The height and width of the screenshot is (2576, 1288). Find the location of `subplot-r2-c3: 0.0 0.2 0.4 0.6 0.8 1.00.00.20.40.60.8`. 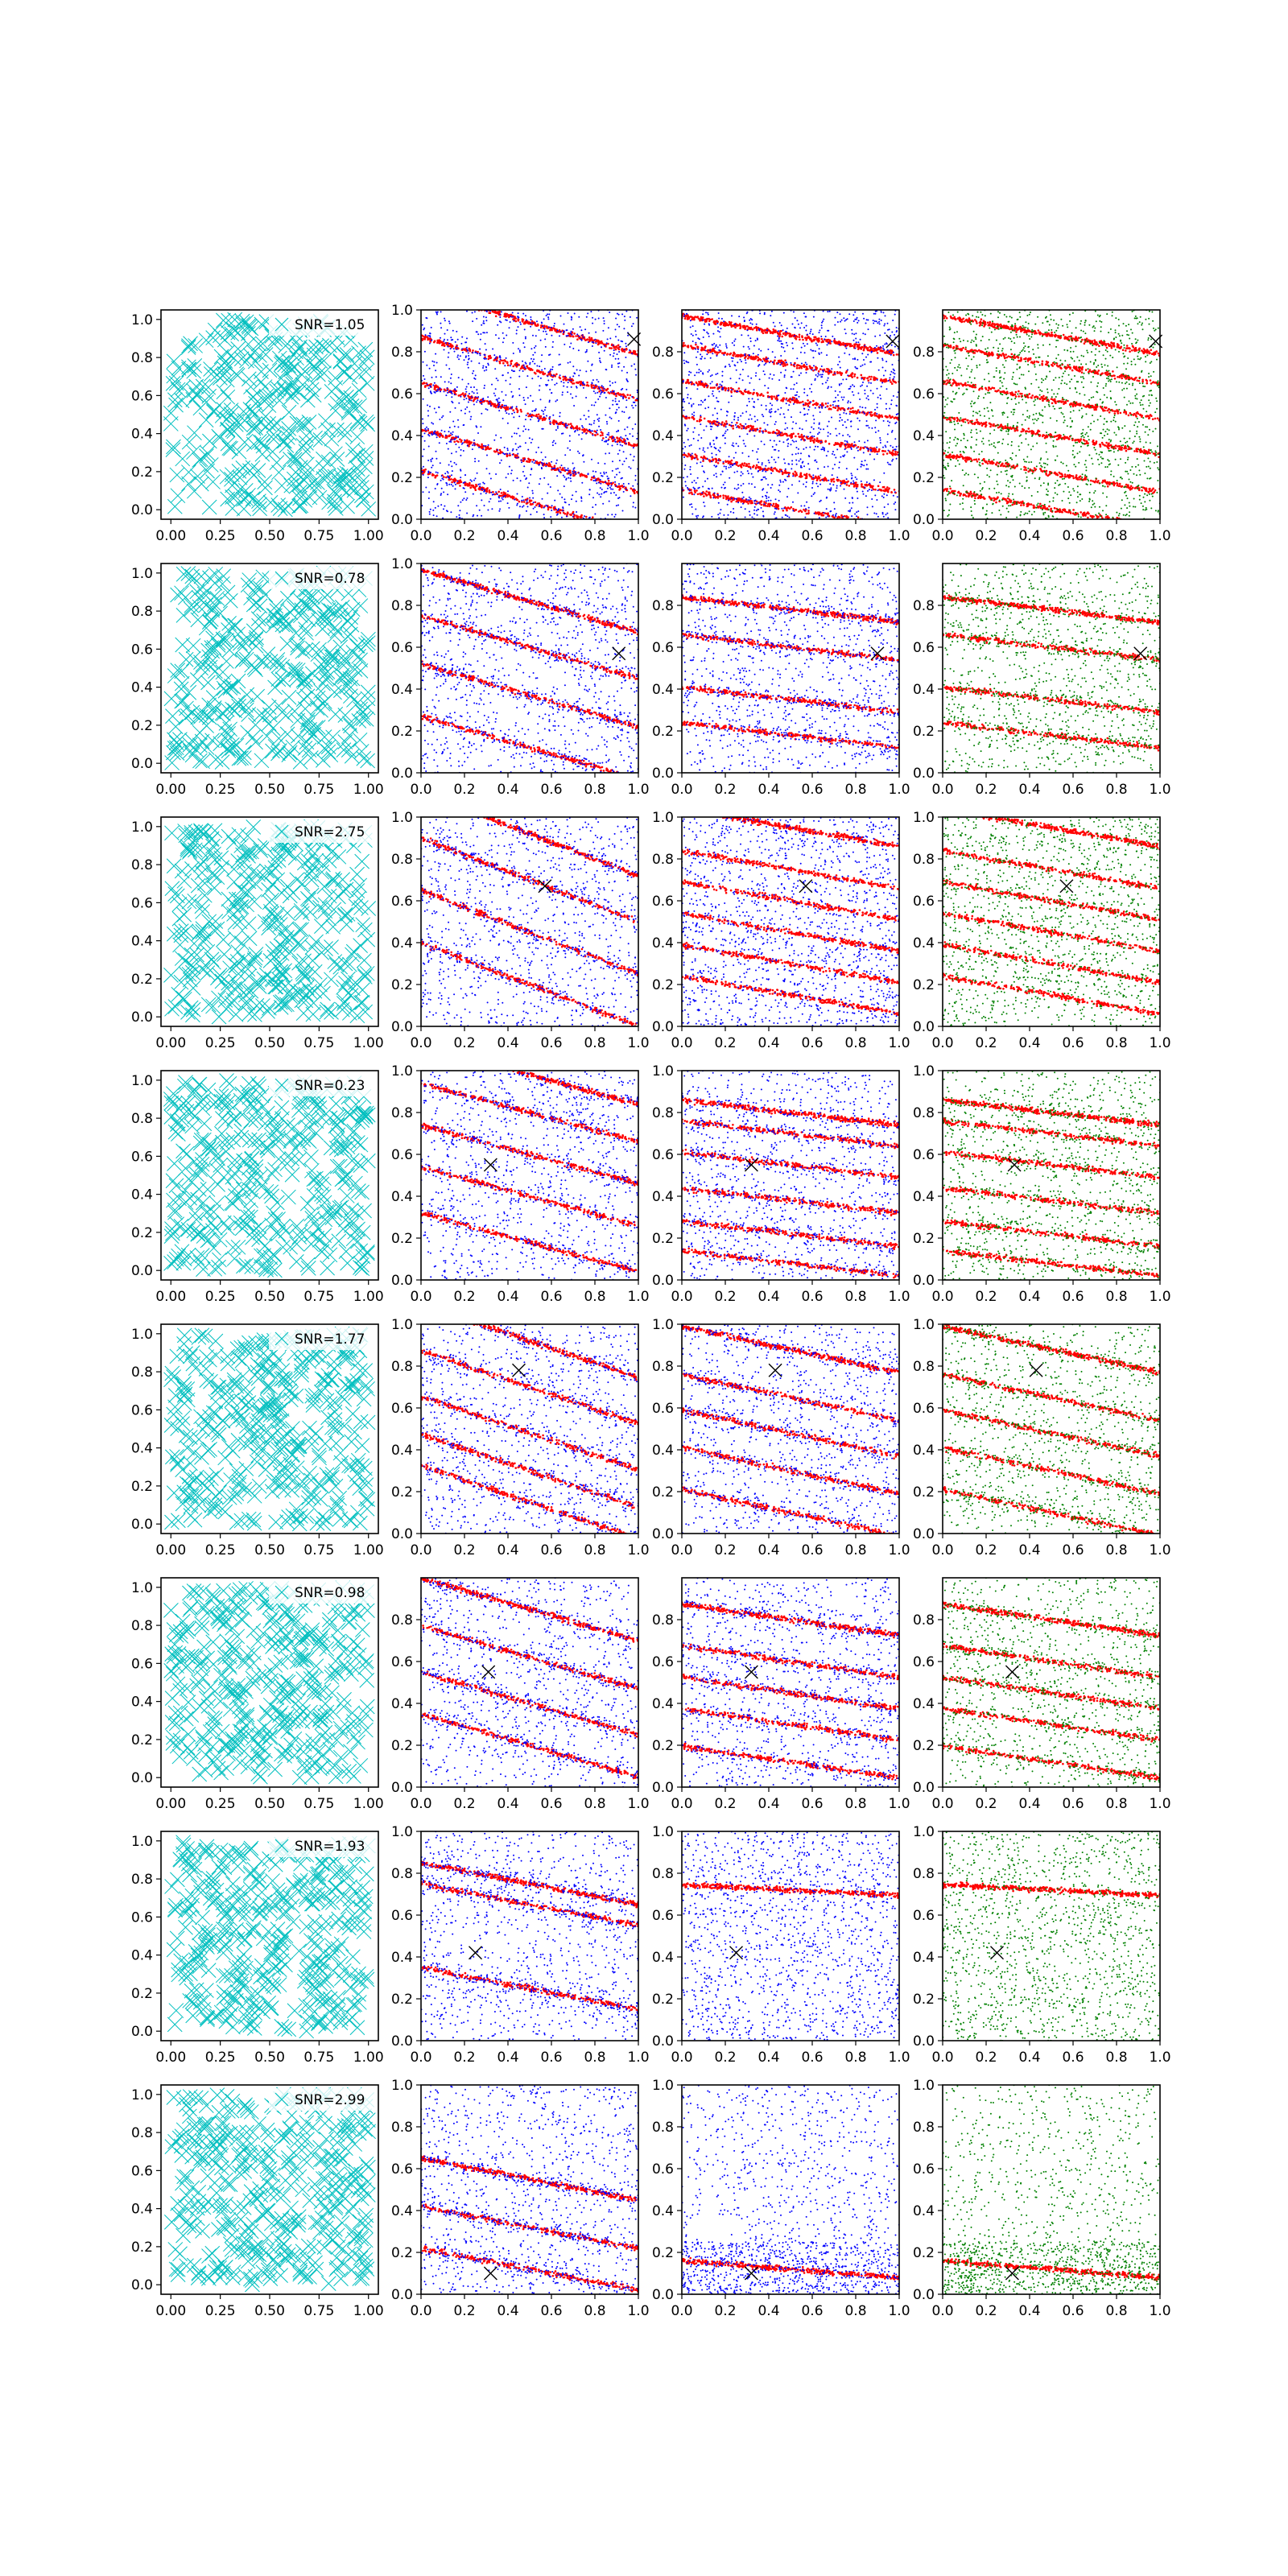

subplot-r2-c3: 0.0 0.2 0.4 0.6 0.8 1.00.00.20.40.60.8 is located at coordinates (781, 680).